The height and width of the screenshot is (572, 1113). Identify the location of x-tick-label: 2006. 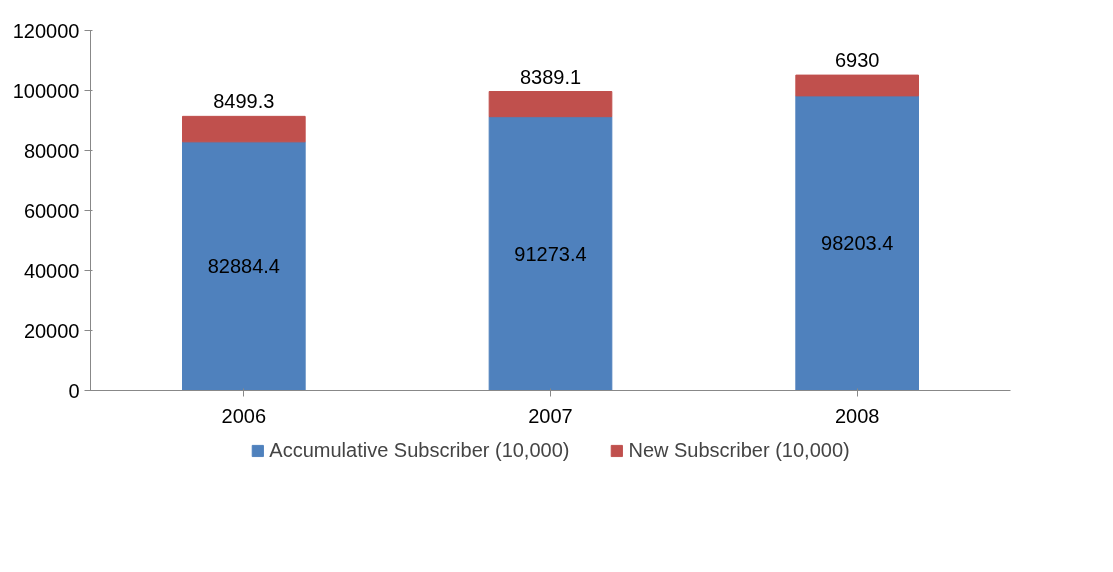
(244, 415).